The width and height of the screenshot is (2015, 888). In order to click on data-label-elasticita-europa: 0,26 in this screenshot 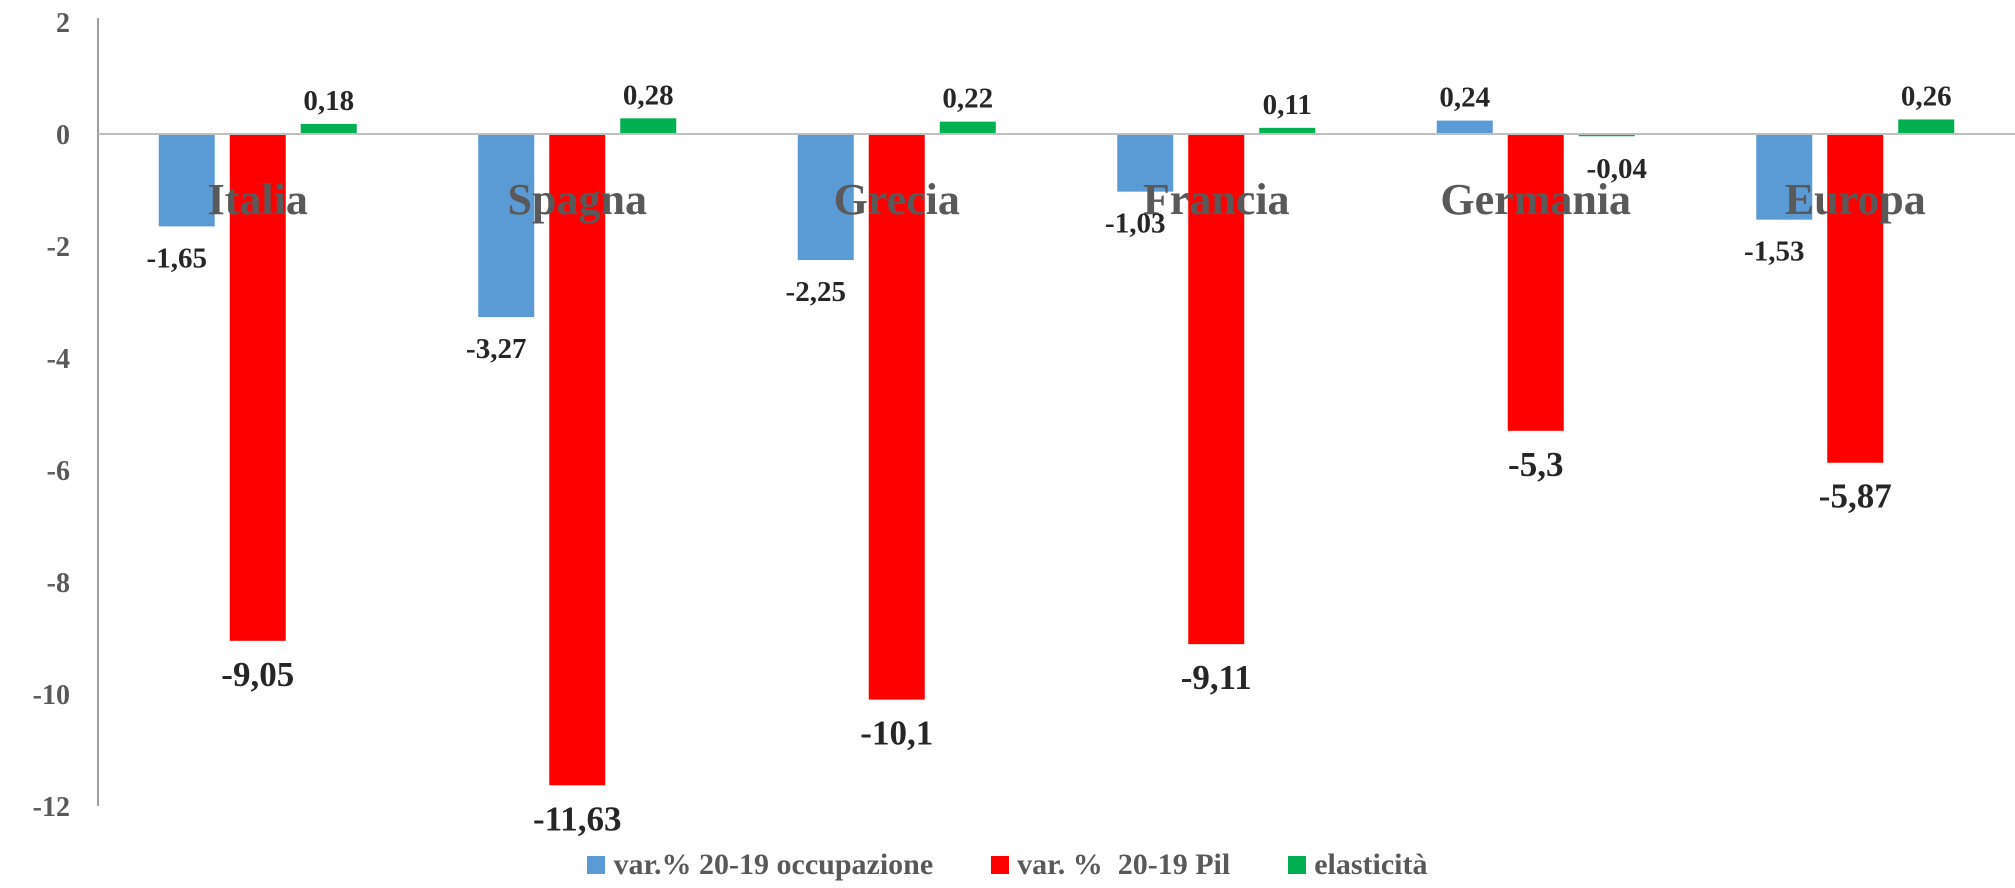, I will do `click(1926, 96)`.